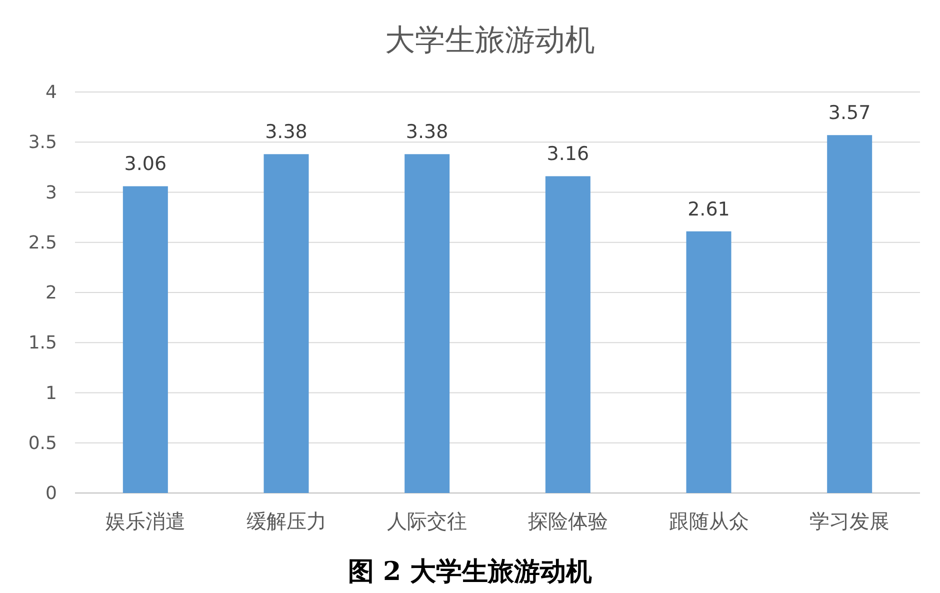 The width and height of the screenshot is (940, 593). I want to click on data-label: 2.61, so click(709, 209).